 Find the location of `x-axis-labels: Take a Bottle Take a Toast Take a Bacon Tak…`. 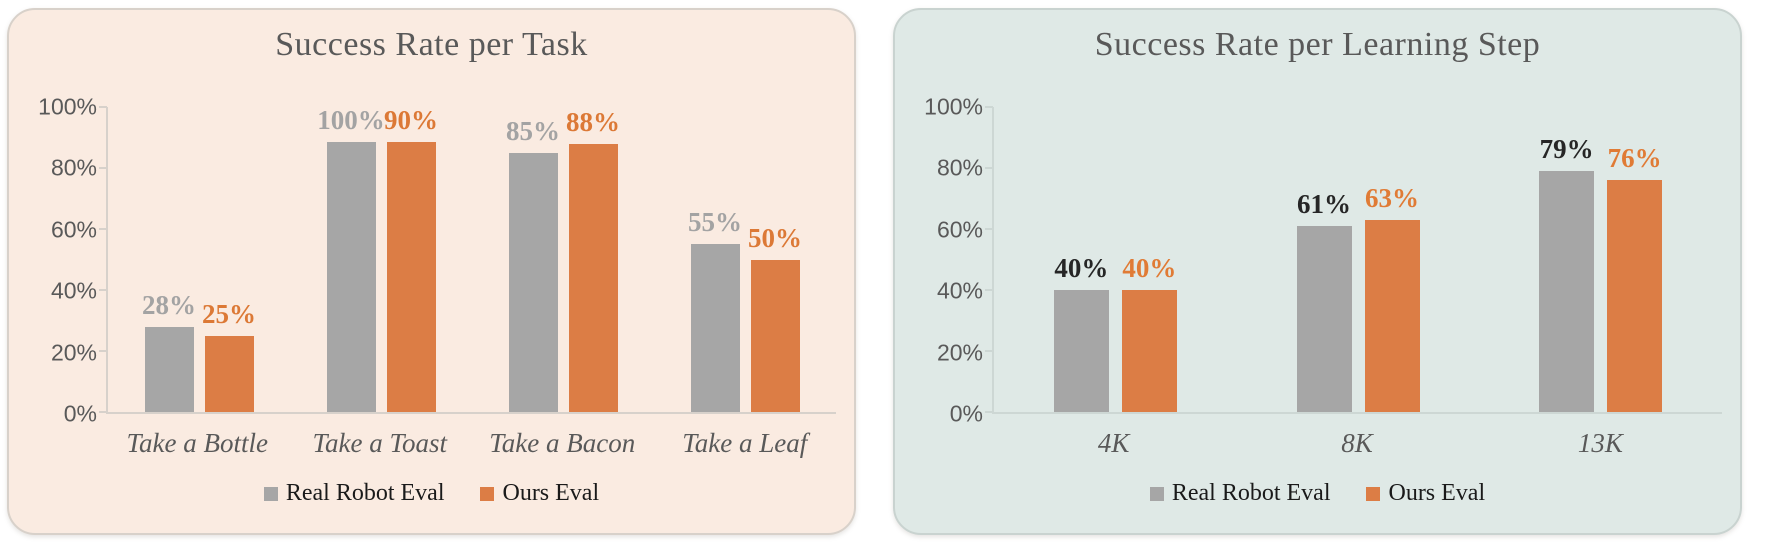

x-axis-labels: Take a Bottle Take a Toast Take a Bacon Tak… is located at coordinates (471, 443).